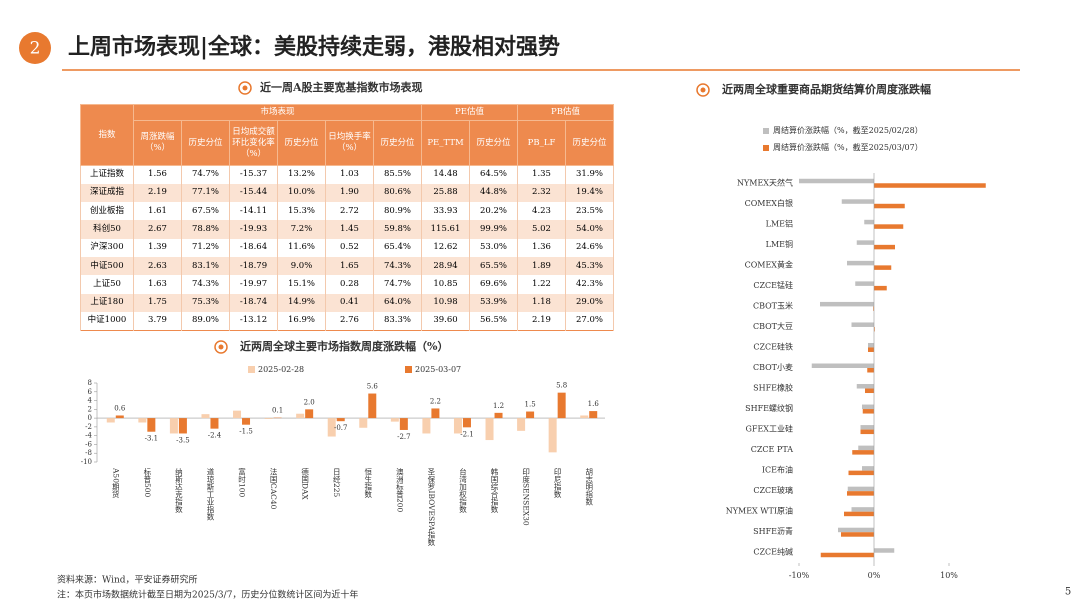 Image resolution: width=1080 pixels, height=608 pixels. What do you see at coordinates (541, 193) in the screenshot?
I see `table-cell: 2.32` at bounding box center [541, 193].